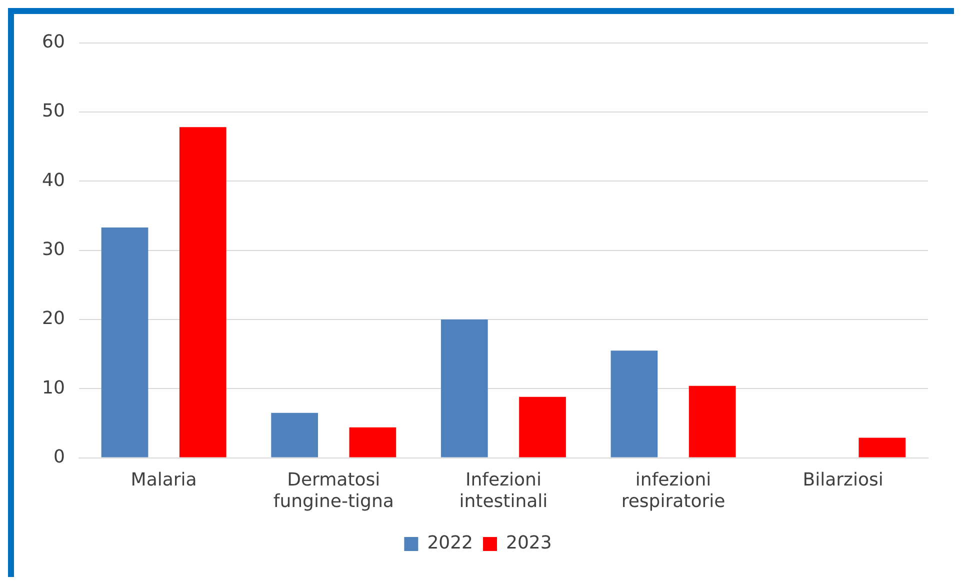 This screenshot has height=585, width=962. Describe the element at coordinates (53, 387) in the screenshot. I see `y-tick-label: 10` at that location.